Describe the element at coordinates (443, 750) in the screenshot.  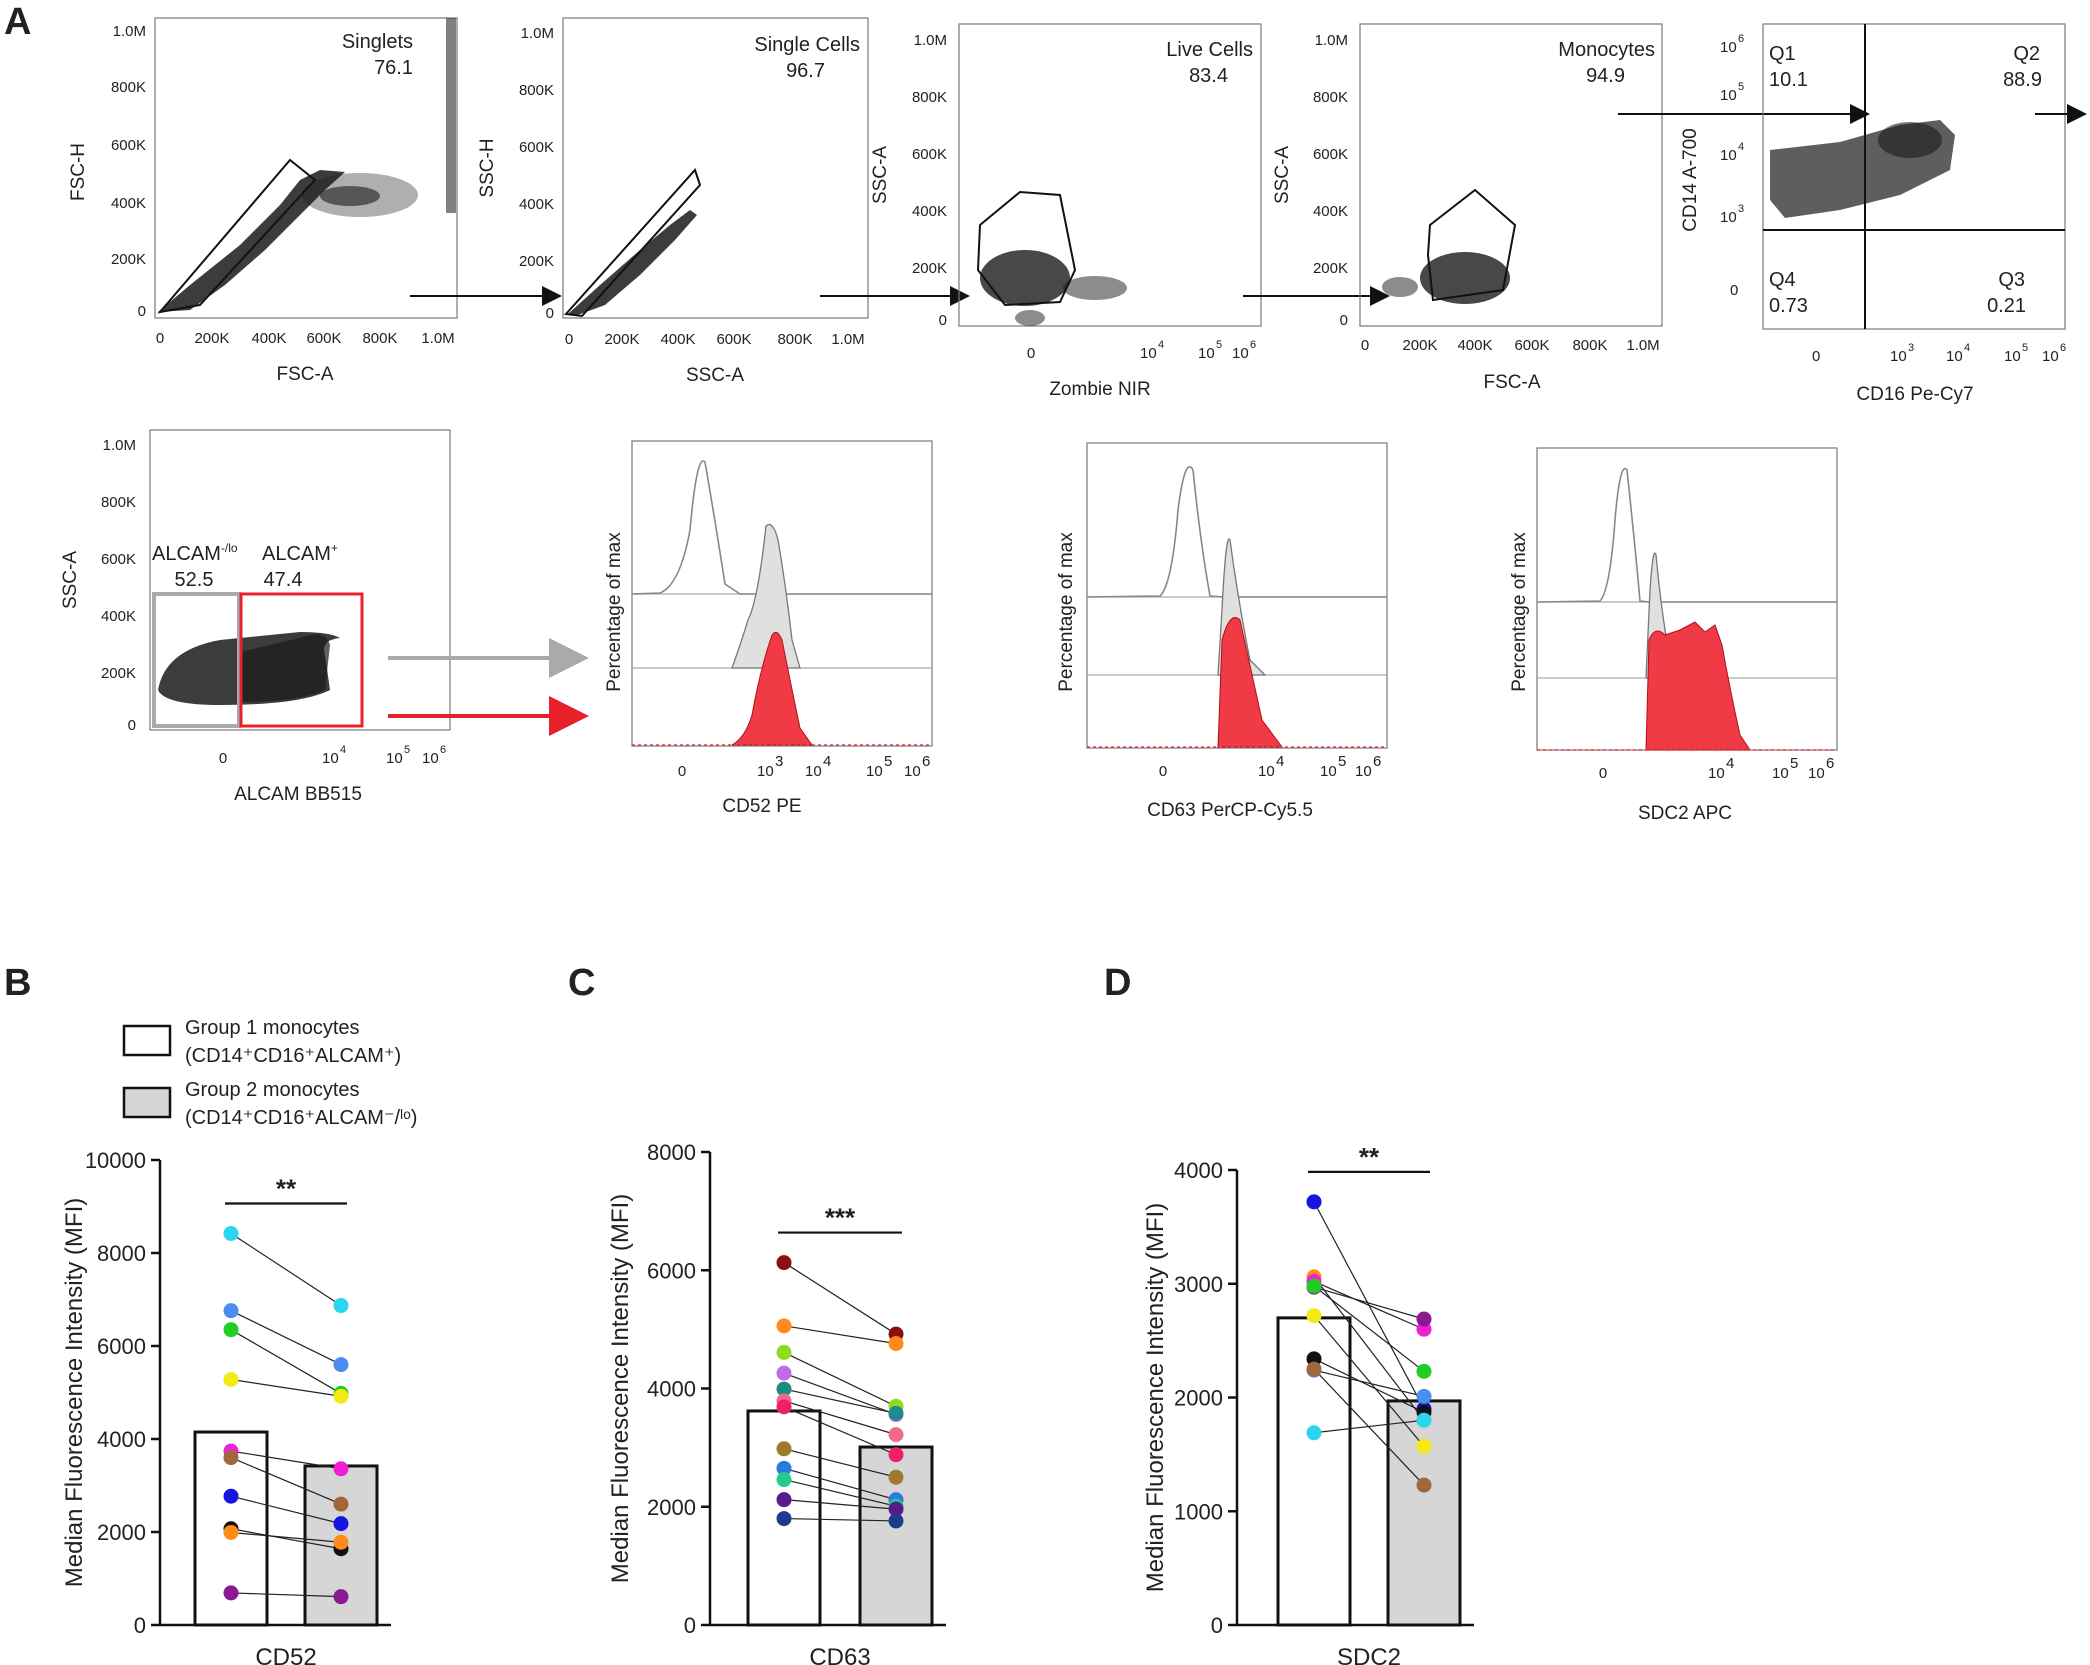
I see `x-tick-exp: 6` at that location.